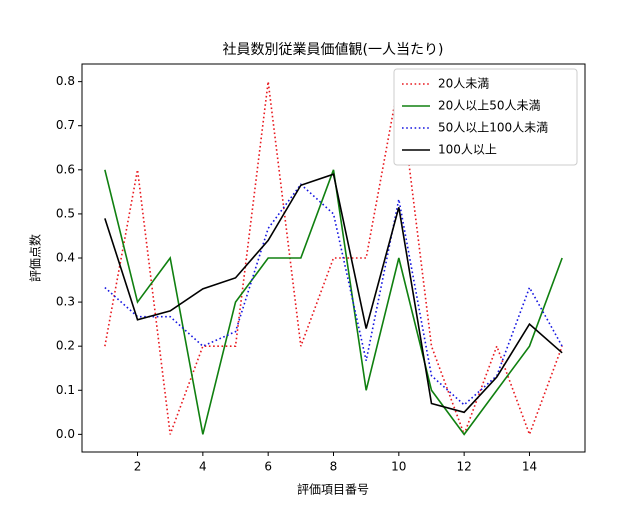 The width and height of the screenshot is (640, 518). What do you see at coordinates (467, 150) in the screenshot?
I see `legend-label: 100人以上` at bounding box center [467, 150].